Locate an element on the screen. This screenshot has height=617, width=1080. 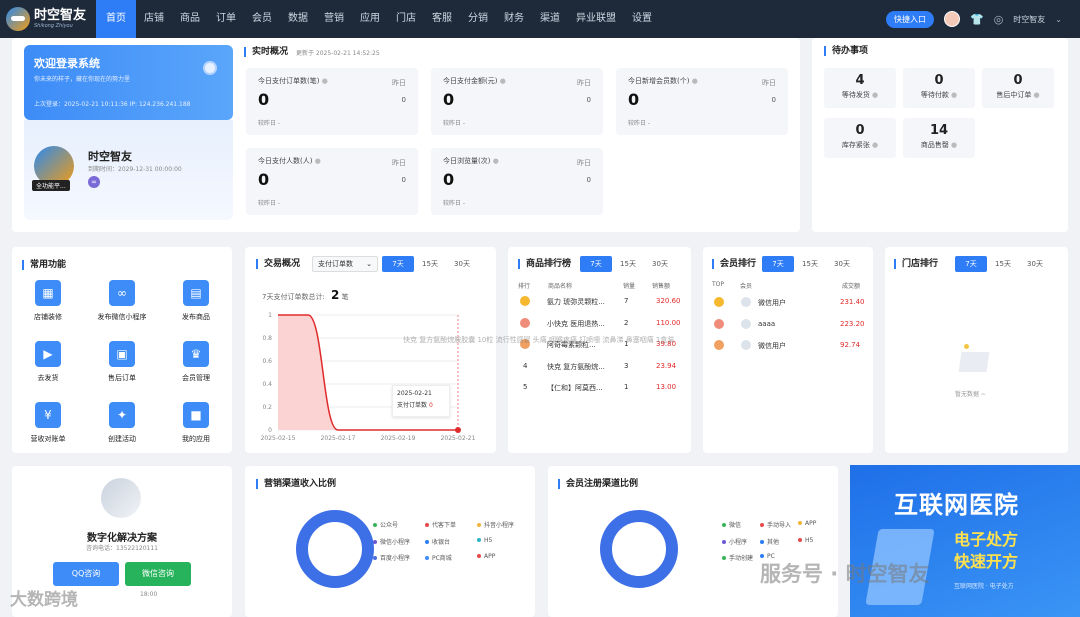
todo-title: 待办事项 is located at coordinates (846, 51).